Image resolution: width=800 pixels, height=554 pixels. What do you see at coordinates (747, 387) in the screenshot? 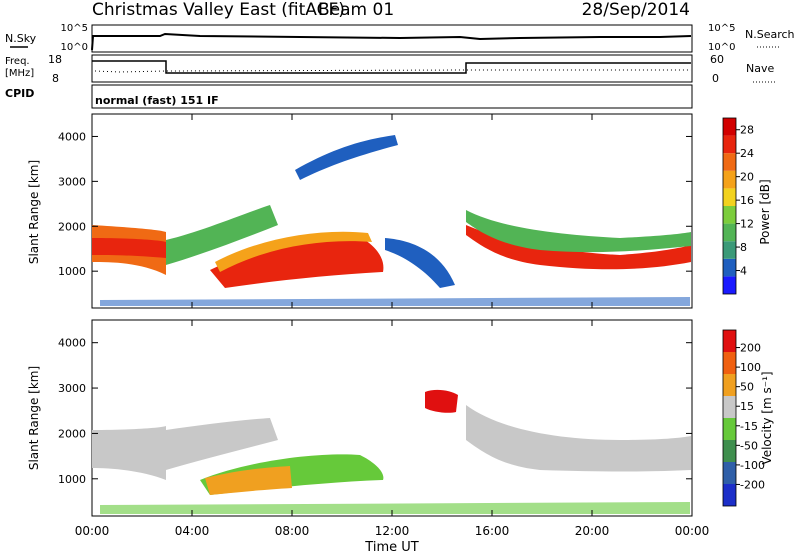
I see `velocity-colorbar-tick-label: 50` at bounding box center [747, 387].